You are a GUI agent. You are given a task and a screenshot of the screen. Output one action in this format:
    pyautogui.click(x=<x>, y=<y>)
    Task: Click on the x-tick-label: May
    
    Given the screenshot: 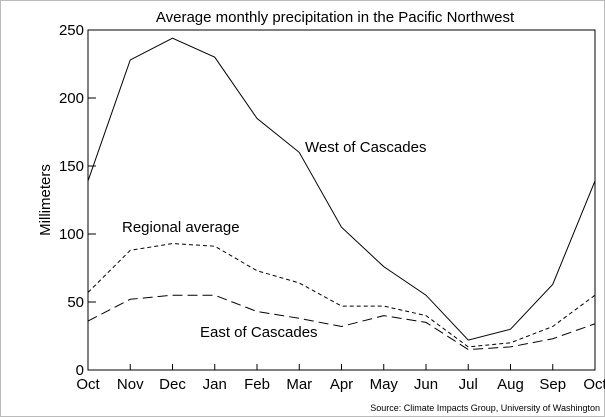 What is the action you would take?
    pyautogui.click(x=384, y=384)
    